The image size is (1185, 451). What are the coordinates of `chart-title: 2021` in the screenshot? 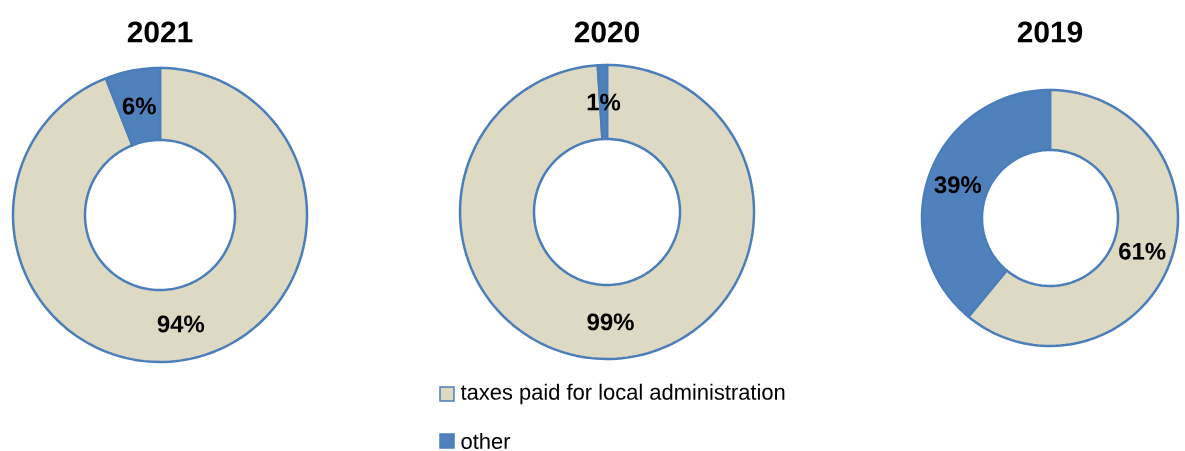 It's located at (160, 32).